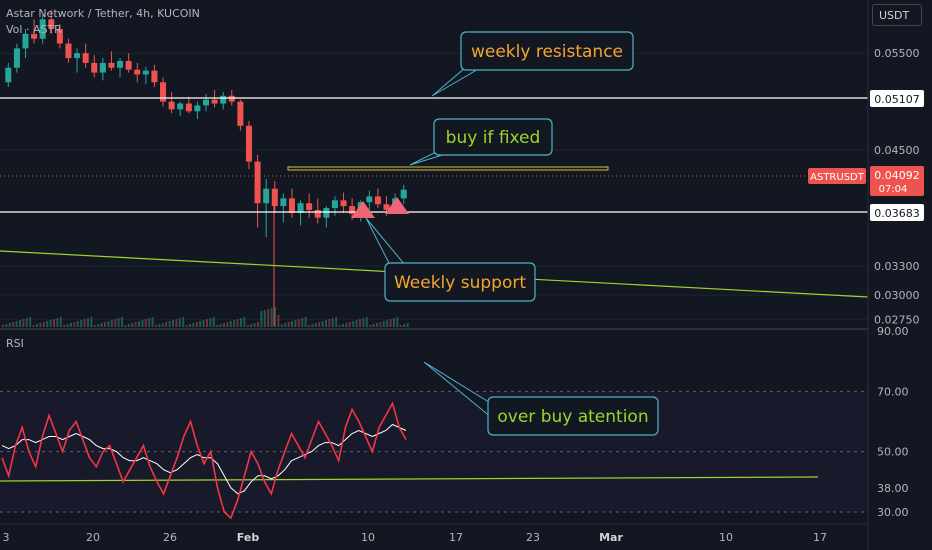  I want to click on symbol-title: Astar Network / Tether, 4h, KUCOIN, so click(103, 13).